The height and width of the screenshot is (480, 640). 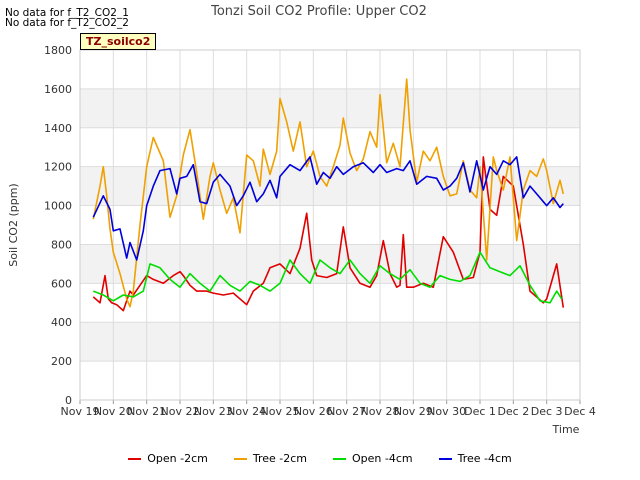 What do you see at coordinates (118, 41) in the screenshot?
I see `station-tag: TZ_soilco2` at bounding box center [118, 41].